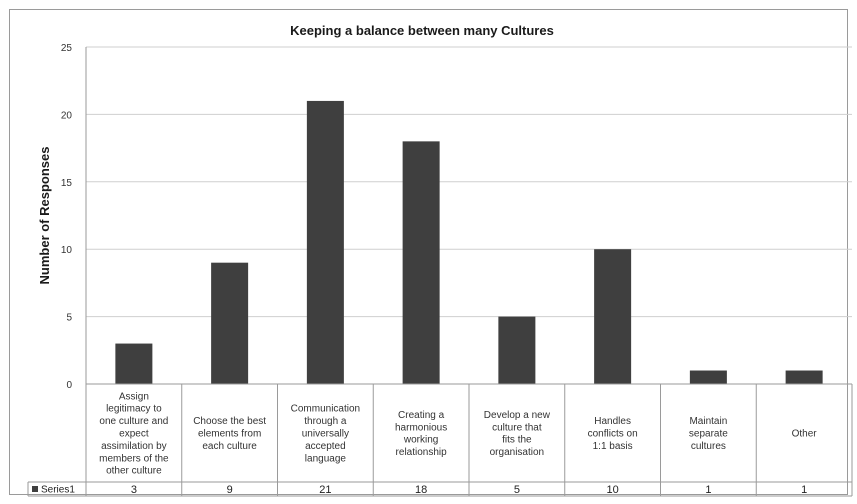  I want to click on y-tick-label: 5, so click(69, 318).